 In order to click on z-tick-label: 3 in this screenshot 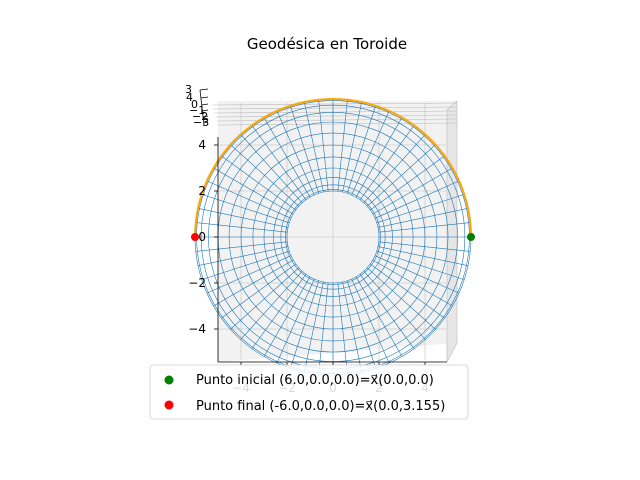, I will do `click(188, 89)`.